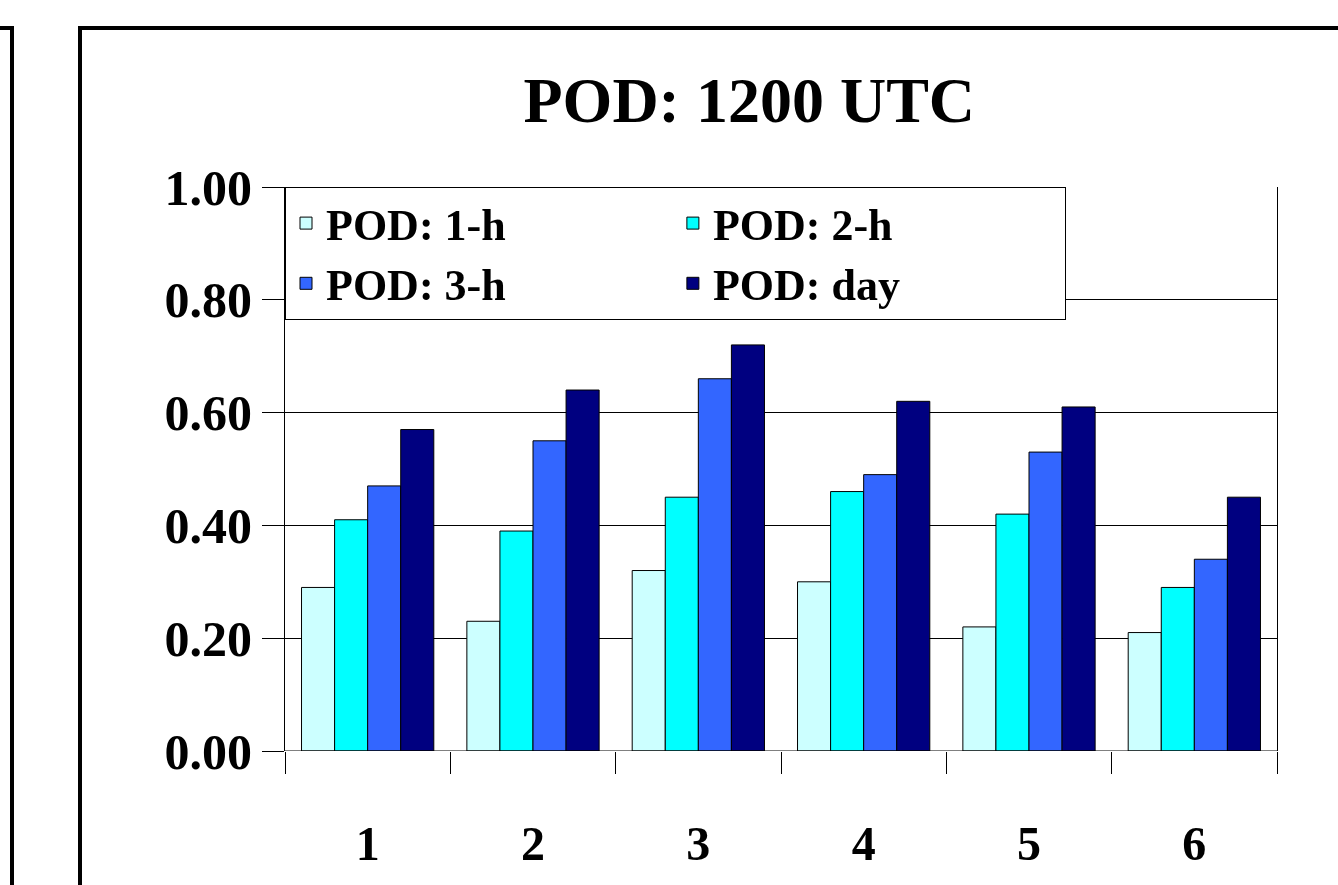  I want to click on legend-label: POD: 1-h, so click(416, 226).